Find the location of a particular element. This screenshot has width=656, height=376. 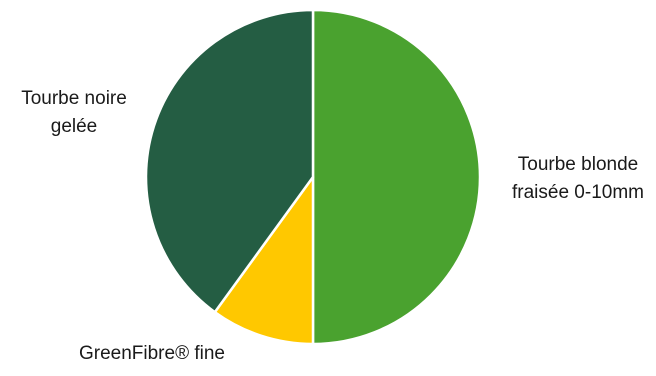

pie-label-2: GreenFibre® fine is located at coordinates (152, 353).